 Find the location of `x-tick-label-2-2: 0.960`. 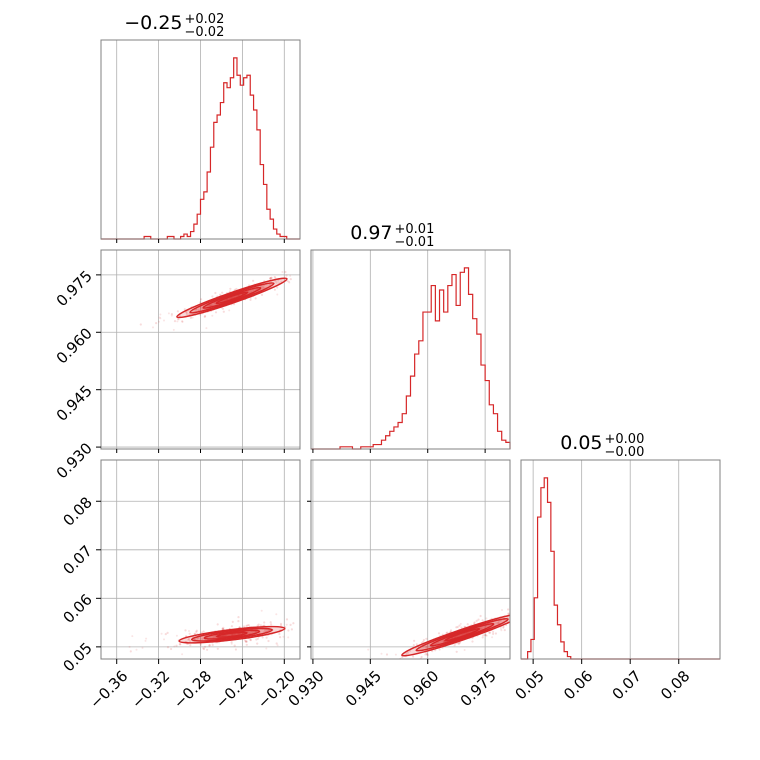

x-tick-label-2-2: 0.960 is located at coordinates (420, 688).